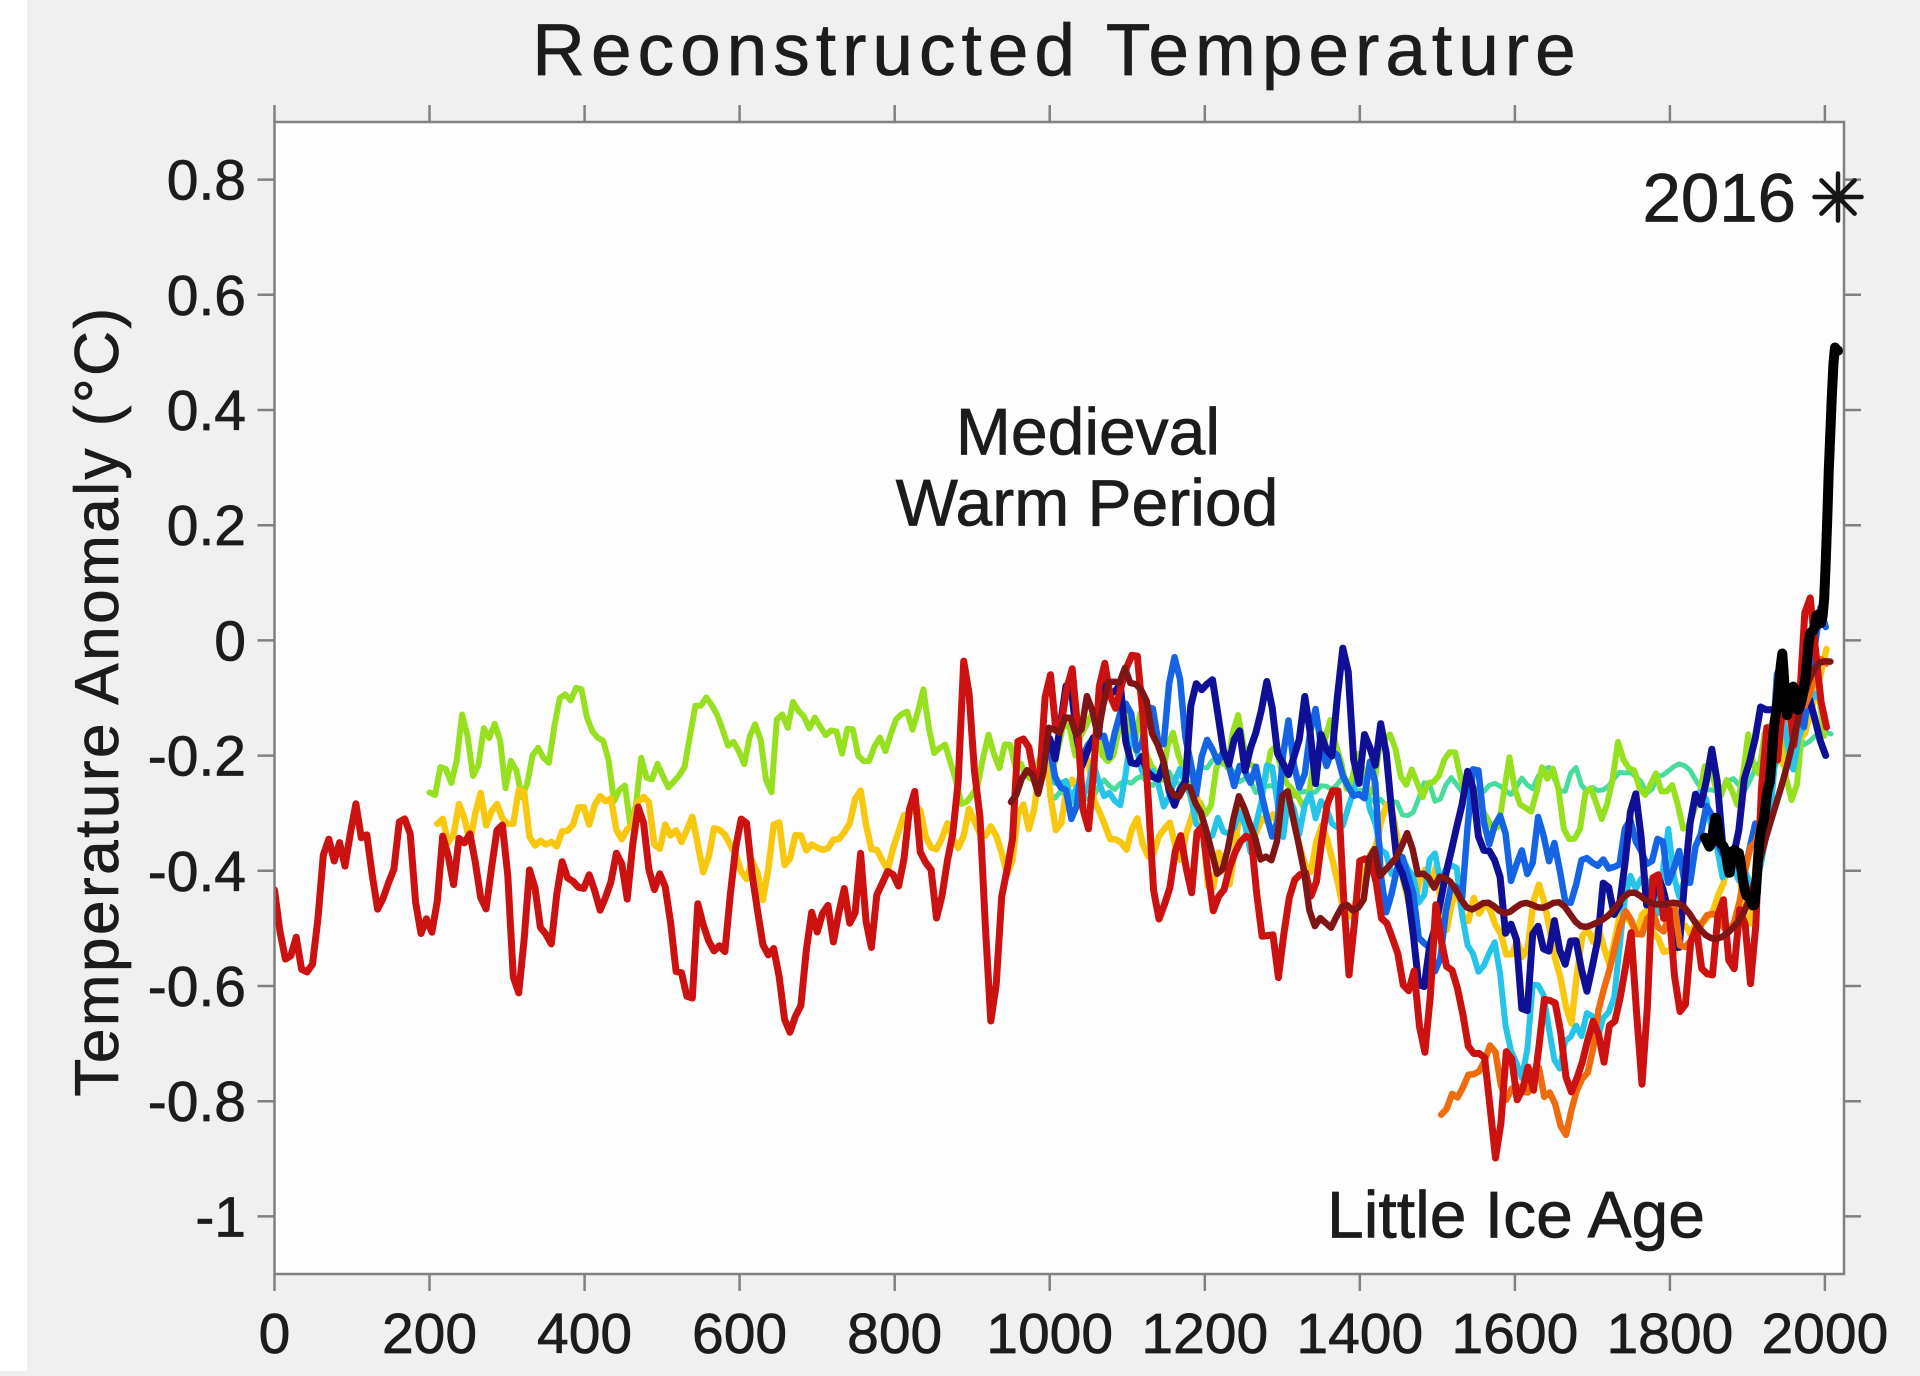  Describe the element at coordinates (97, 700) in the screenshot. I see `svg-text: Temperature Anomaly (°C)` at that location.